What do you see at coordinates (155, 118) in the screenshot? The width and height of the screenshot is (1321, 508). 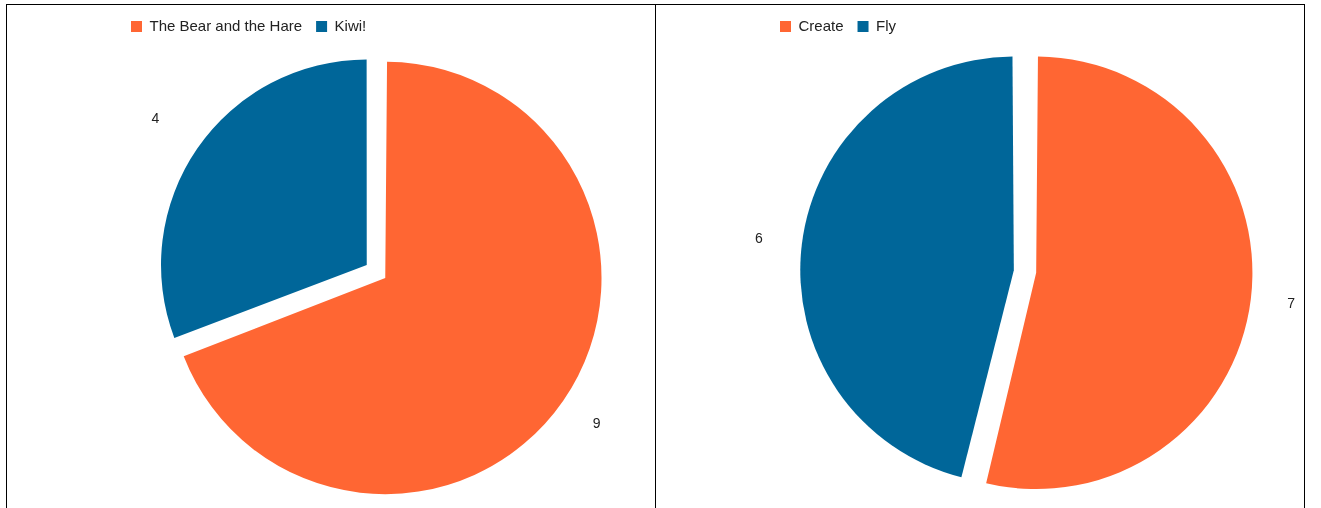 I see `data-label: 4` at bounding box center [155, 118].